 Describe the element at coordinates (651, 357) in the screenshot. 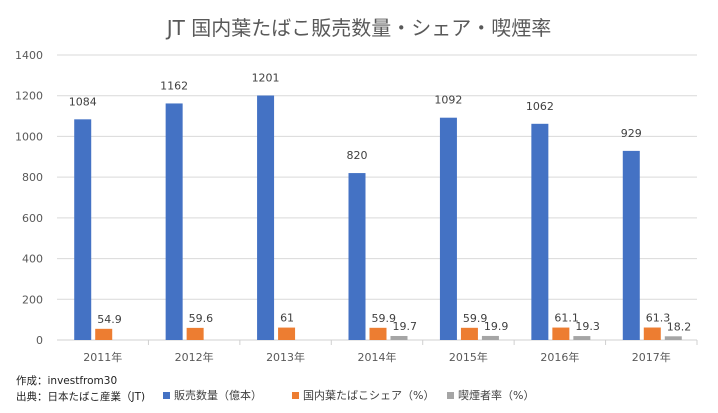

I see `x-tick-label: 2017年` at that location.